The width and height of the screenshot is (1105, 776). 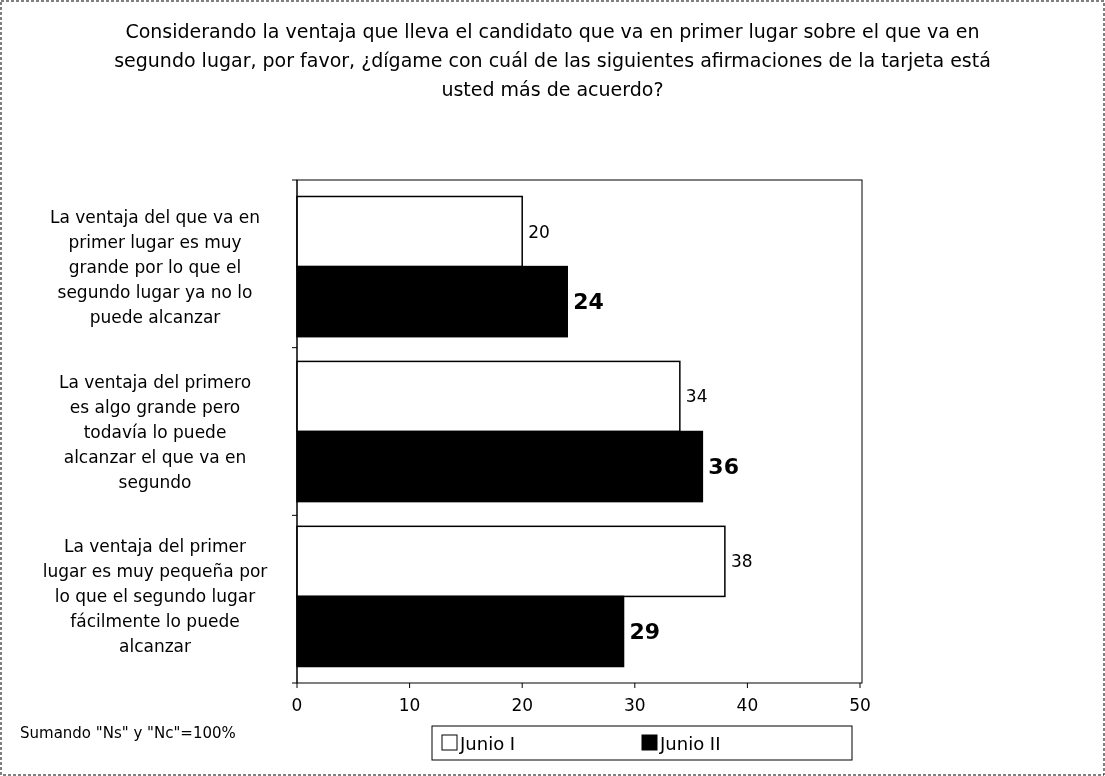 What do you see at coordinates (588, 302) in the screenshot?
I see `data-label: 24` at bounding box center [588, 302].